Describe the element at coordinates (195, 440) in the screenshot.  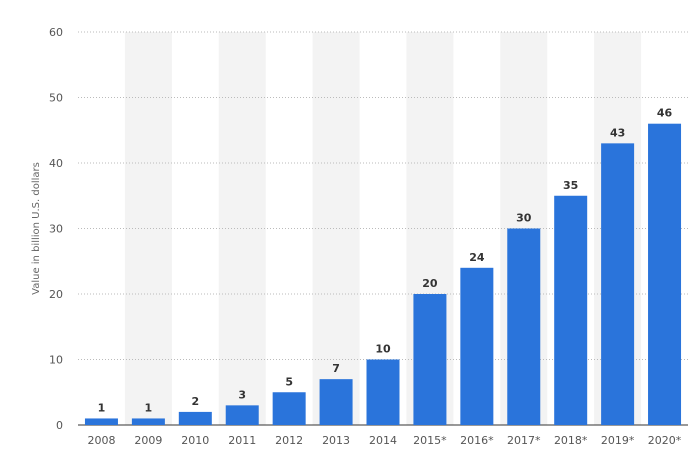
I see `x-tick-label: 2010` at that location.